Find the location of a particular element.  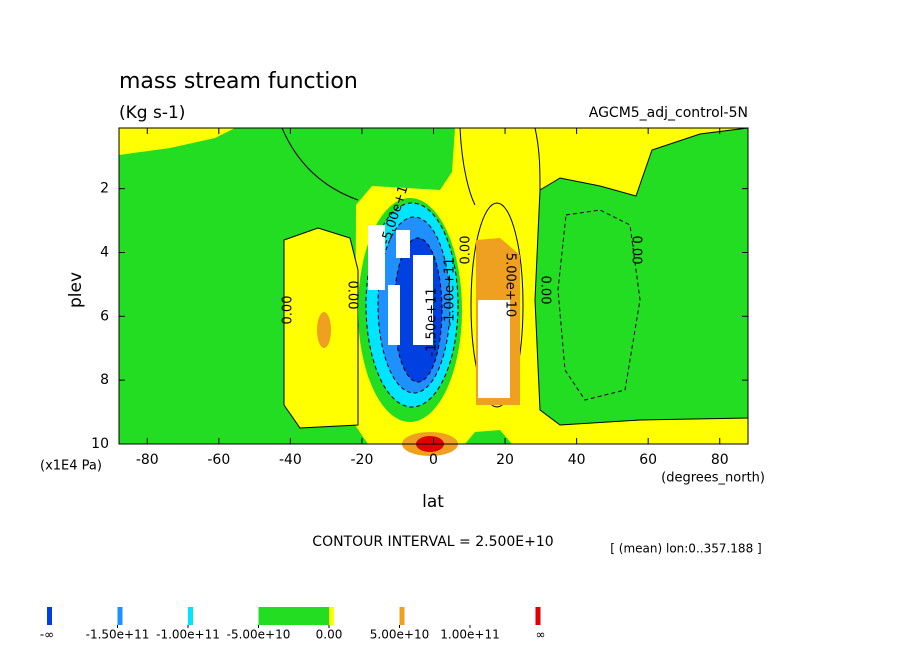

negative-region is located at coordinates (488, 437).